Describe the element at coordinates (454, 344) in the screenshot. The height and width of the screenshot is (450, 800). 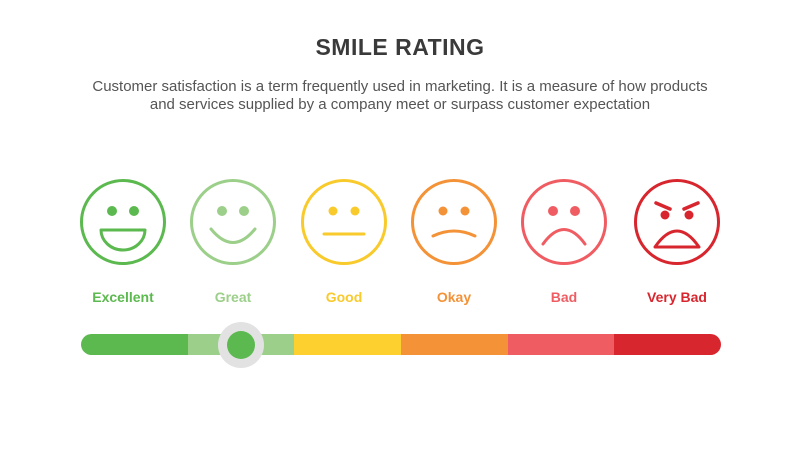
I see `track-segment-okay` at that location.